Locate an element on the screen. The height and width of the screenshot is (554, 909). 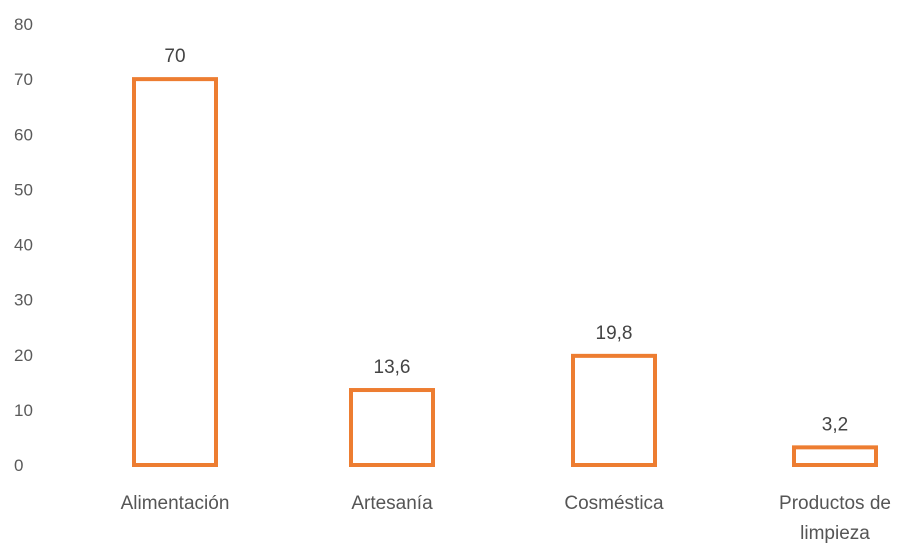
y-tick-label: 30 is located at coordinates (23, 300).